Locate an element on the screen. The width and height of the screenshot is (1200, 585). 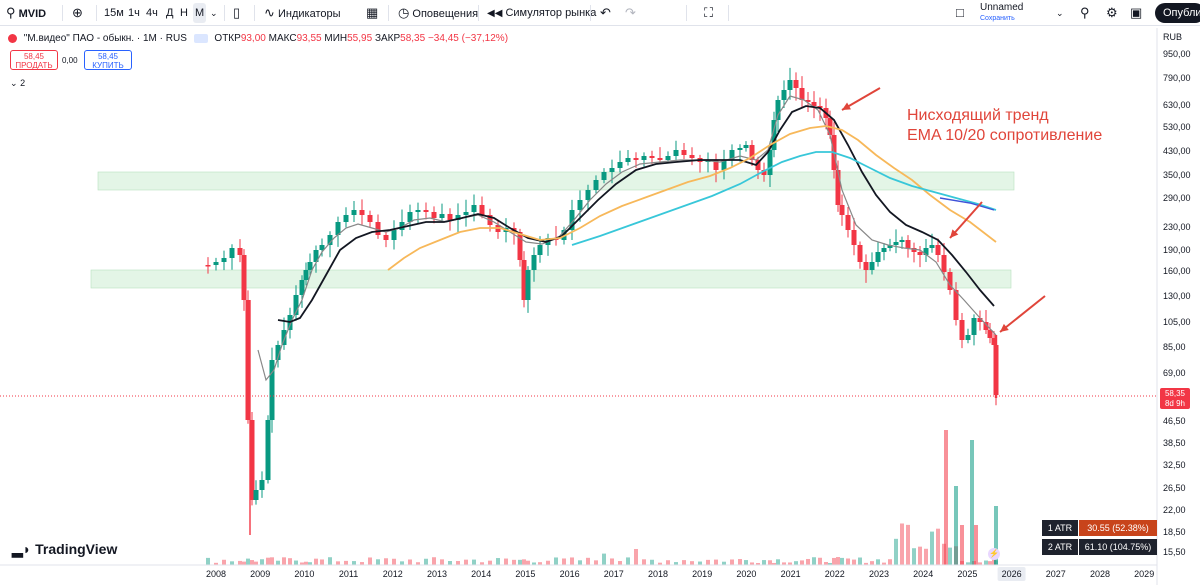
alerts-button: ◷ Оповещения is located at coordinates (438, 13).